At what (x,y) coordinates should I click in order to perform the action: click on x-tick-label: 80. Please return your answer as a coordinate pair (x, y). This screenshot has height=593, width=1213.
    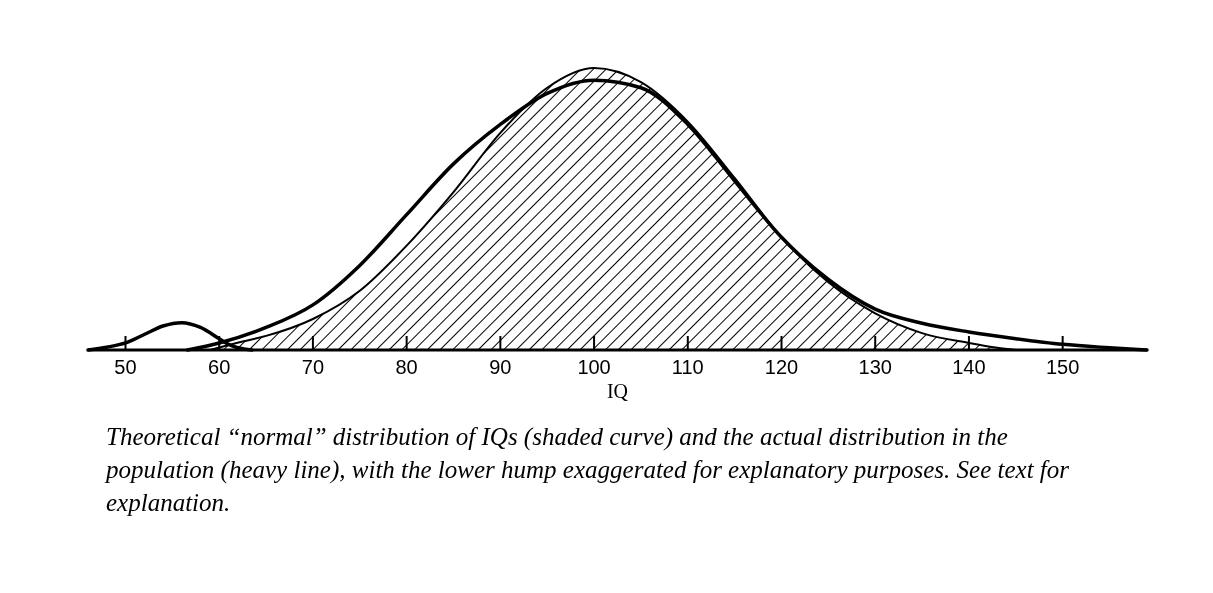
    Looking at the image, I should click on (406, 367).